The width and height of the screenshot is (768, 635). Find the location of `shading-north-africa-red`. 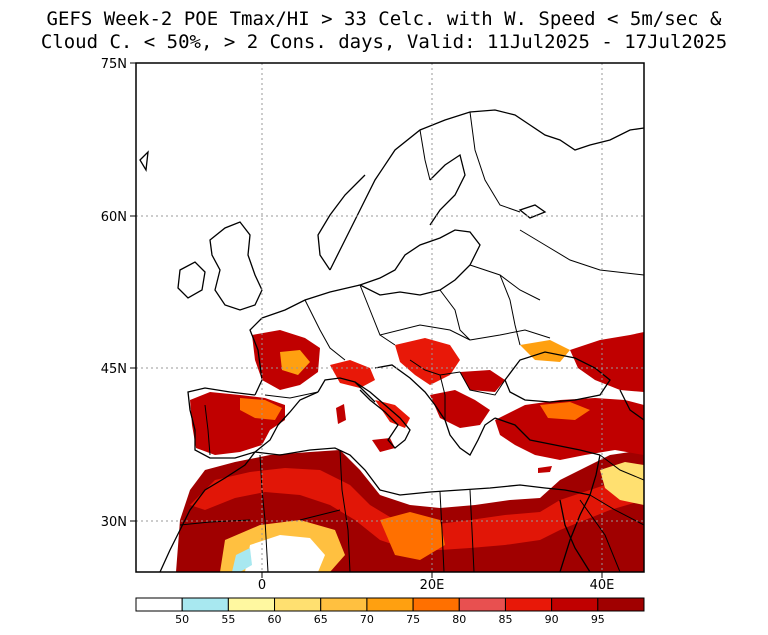

shading-north-africa-red is located at coordinates (417, 509).